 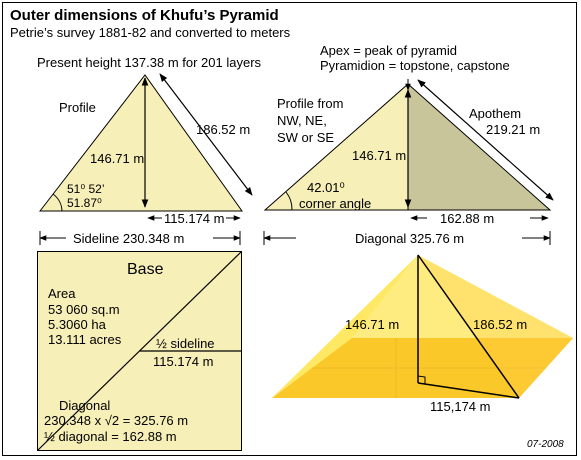 I want to click on base-area-ha: 5.3060 ha, so click(x=77, y=324).